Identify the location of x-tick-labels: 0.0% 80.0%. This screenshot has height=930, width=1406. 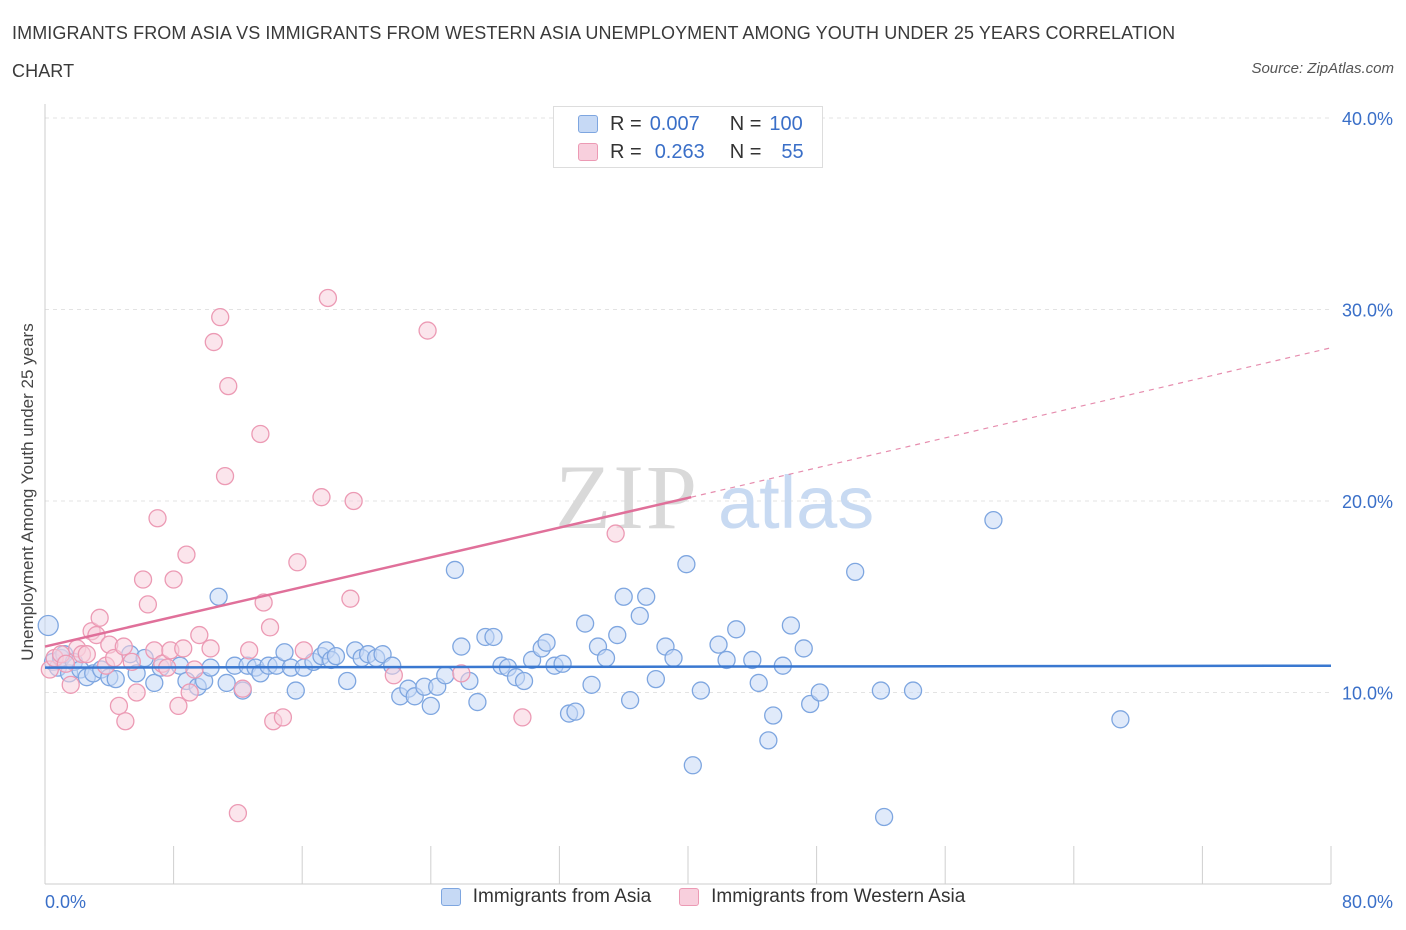
(719, 902).